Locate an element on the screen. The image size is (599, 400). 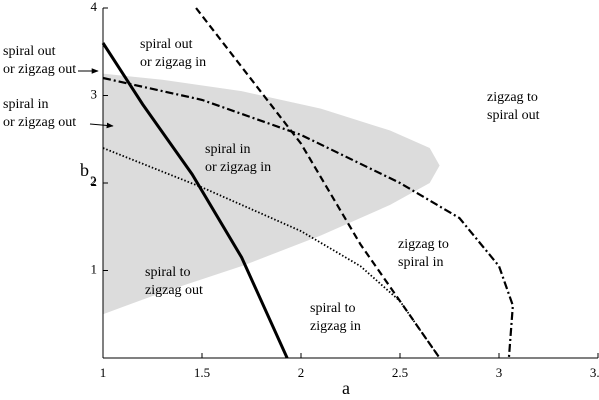
x-axis-label: a is located at coordinates (346, 388).